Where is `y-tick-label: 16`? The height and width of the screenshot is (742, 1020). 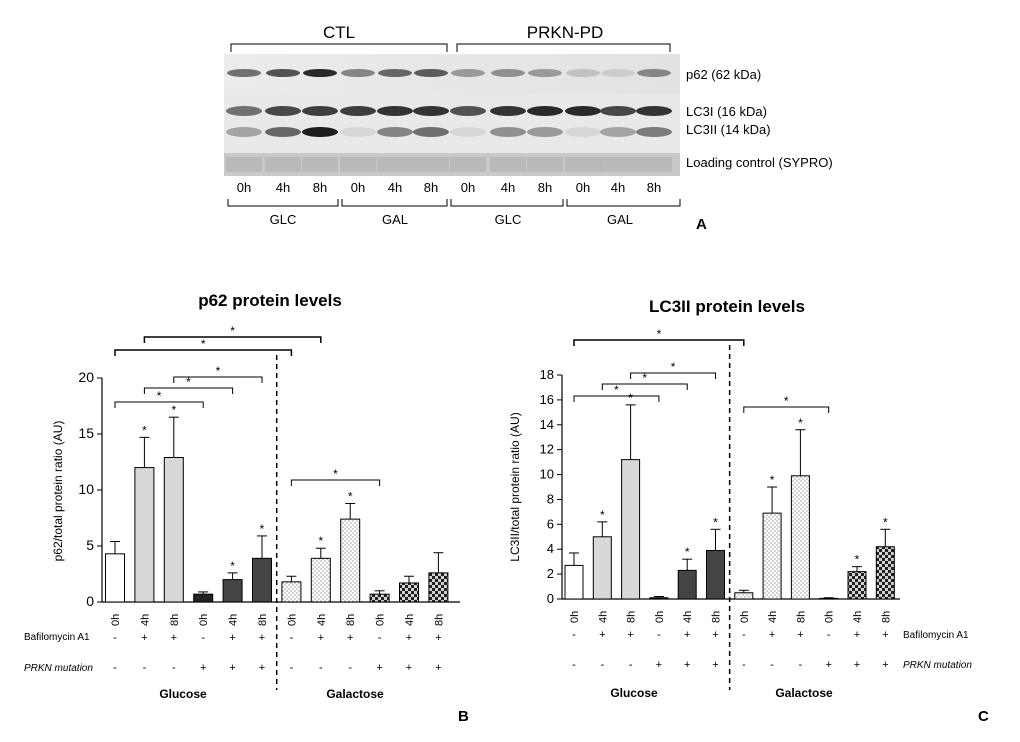
y-tick-label: 16 is located at coordinates (547, 399).